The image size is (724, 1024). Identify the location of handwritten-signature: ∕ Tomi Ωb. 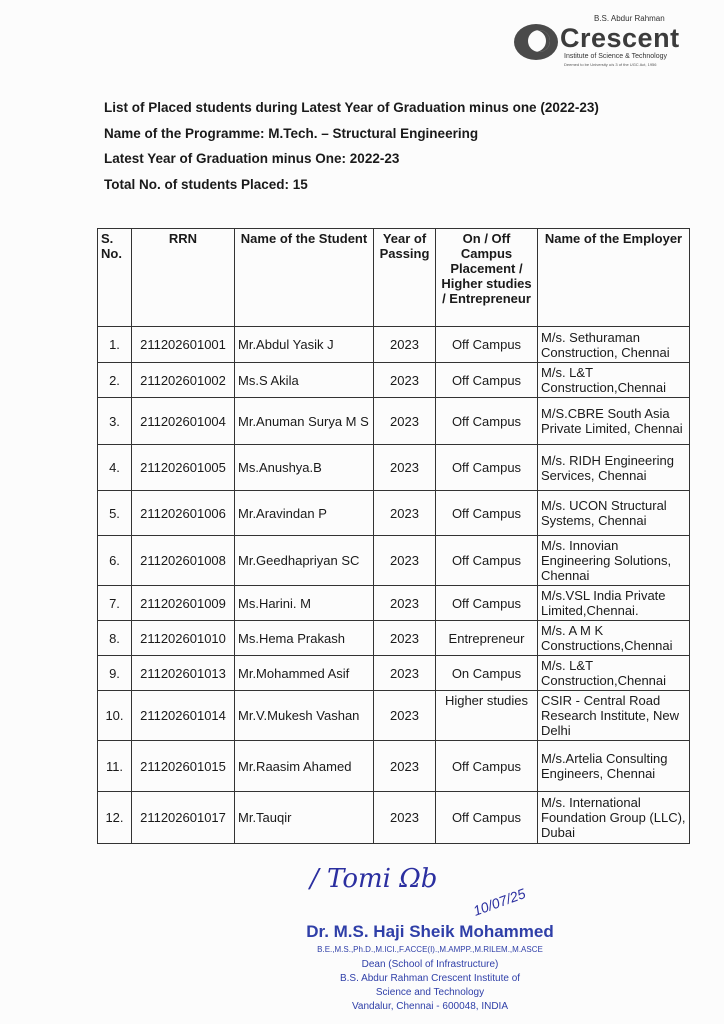
(374, 879).